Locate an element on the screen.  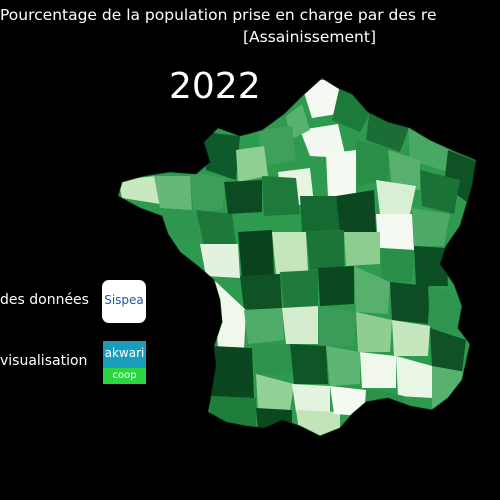
akwari-logo: akwari coop is located at coordinates (124, 362).